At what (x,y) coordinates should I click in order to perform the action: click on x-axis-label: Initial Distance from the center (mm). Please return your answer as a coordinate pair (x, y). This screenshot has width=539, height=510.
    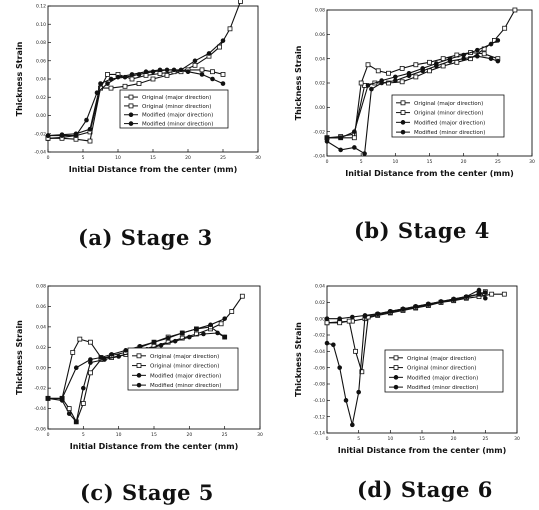
    Looking at the image, I should click on (154, 446).